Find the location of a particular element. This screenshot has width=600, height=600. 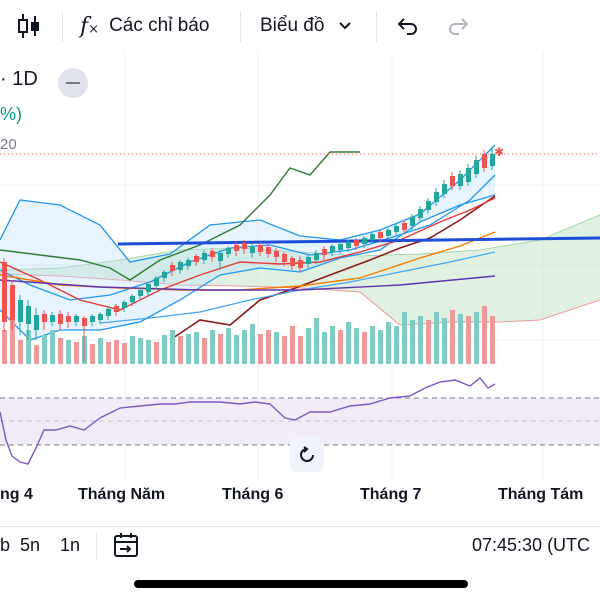

cloud-lower-line is located at coordinates (300, 299).